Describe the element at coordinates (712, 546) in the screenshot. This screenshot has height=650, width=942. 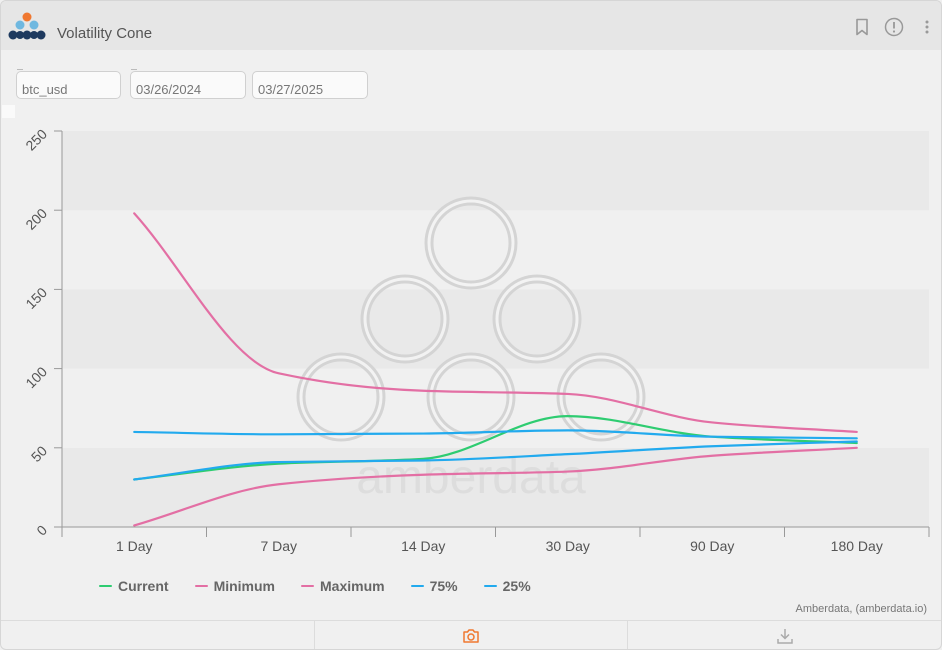
I see `x-tick-label: 90 Day` at that location.